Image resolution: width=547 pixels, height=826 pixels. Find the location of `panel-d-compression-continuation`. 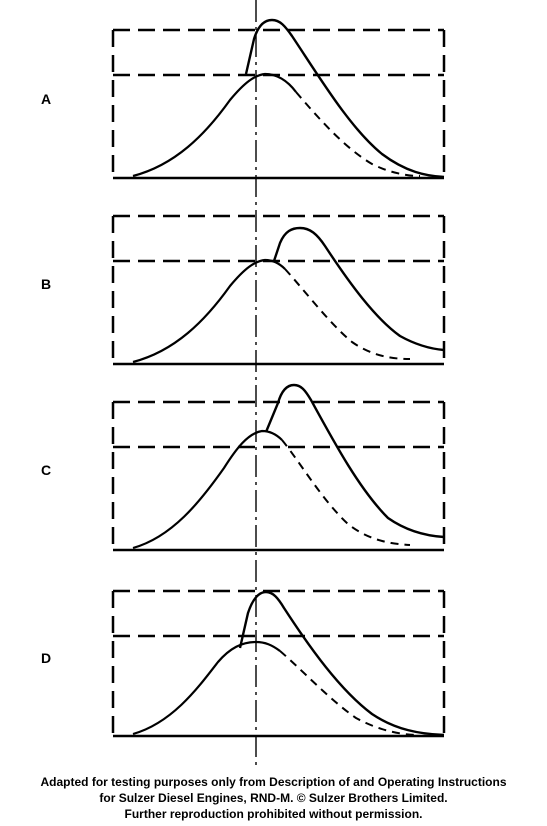

panel-d-compression-continuation is located at coordinates (347, 693).